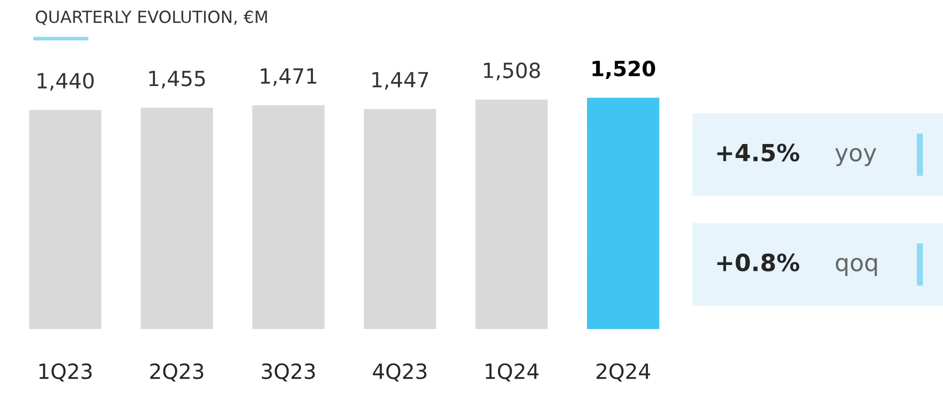  What do you see at coordinates (400, 81) in the screenshot?
I see `data-label: 1,447` at bounding box center [400, 81].